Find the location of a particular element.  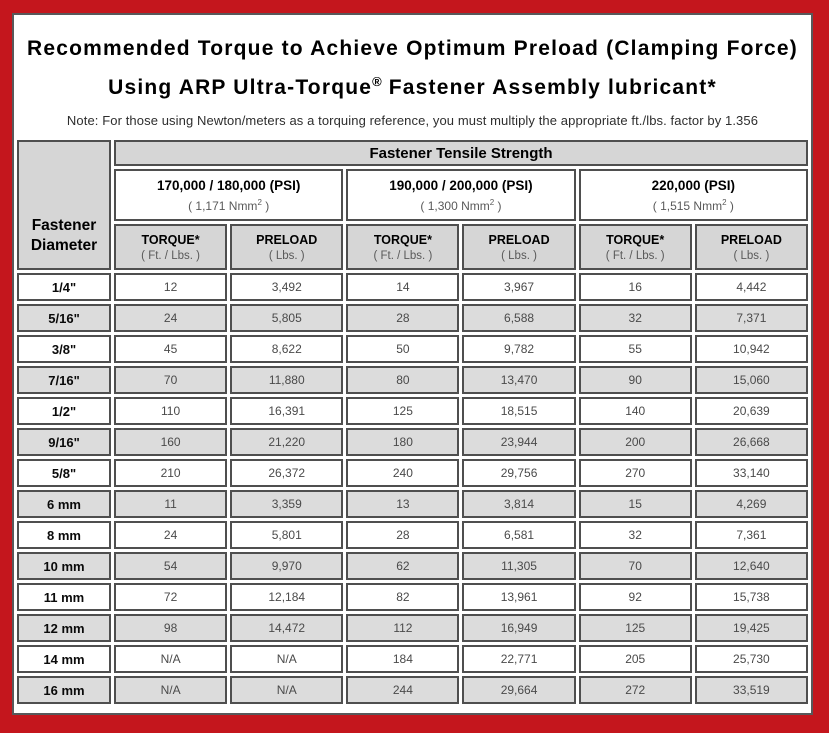

table-row: 14 mm N/A N/A 184 22,771 205 25,730 is located at coordinates (412, 659).